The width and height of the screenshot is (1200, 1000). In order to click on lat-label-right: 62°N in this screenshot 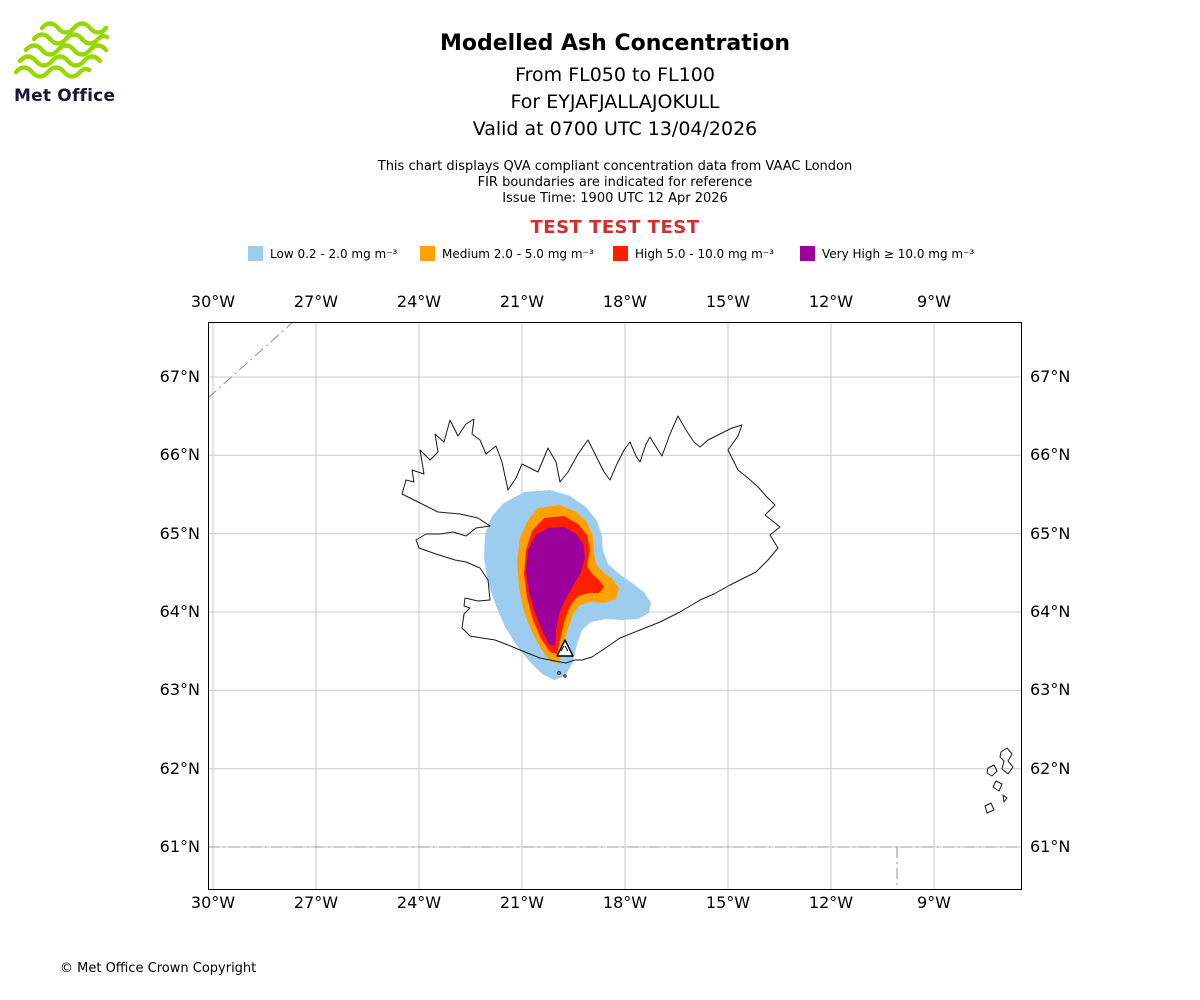, I will do `click(1050, 768)`.